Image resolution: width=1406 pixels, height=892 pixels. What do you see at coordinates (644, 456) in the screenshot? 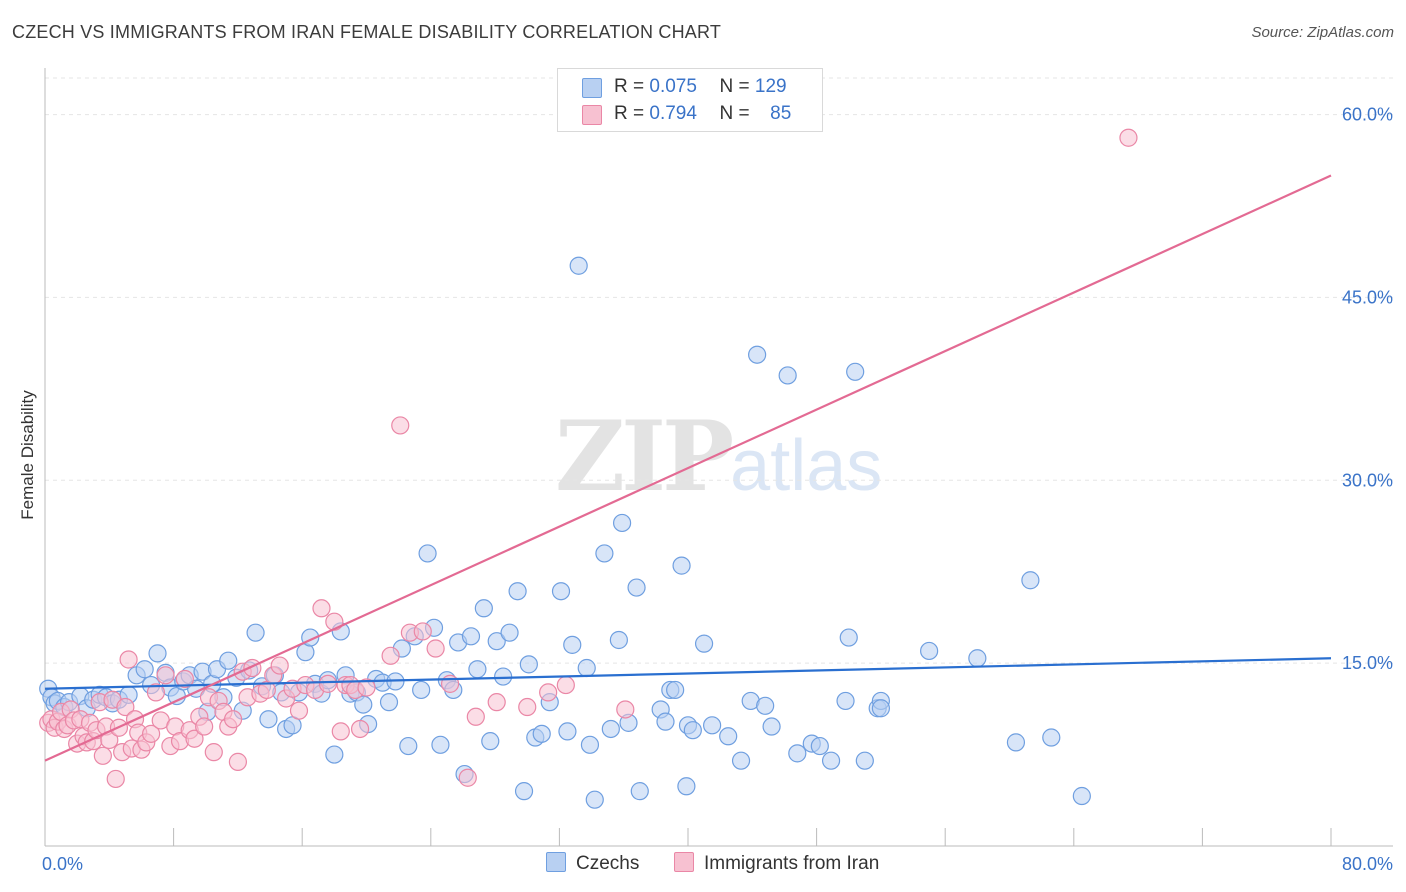
I see `watermark-zip: ZIP` at bounding box center [644, 456].